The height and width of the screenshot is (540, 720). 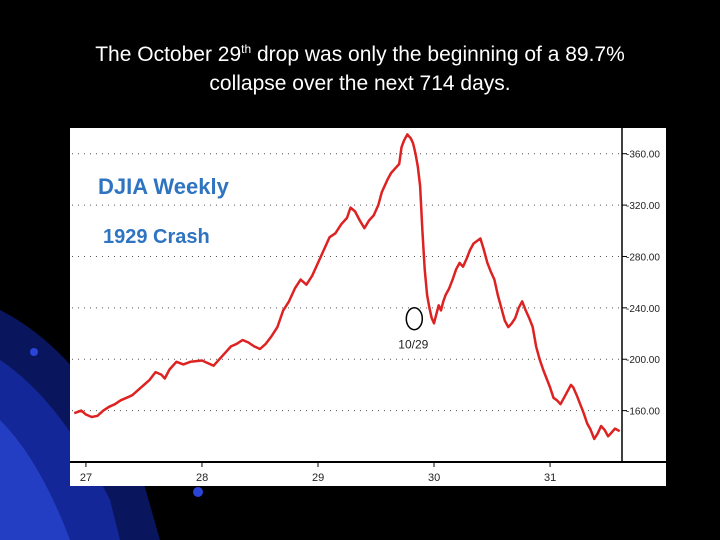 I want to click on title-superscript: th, so click(x=246, y=49).